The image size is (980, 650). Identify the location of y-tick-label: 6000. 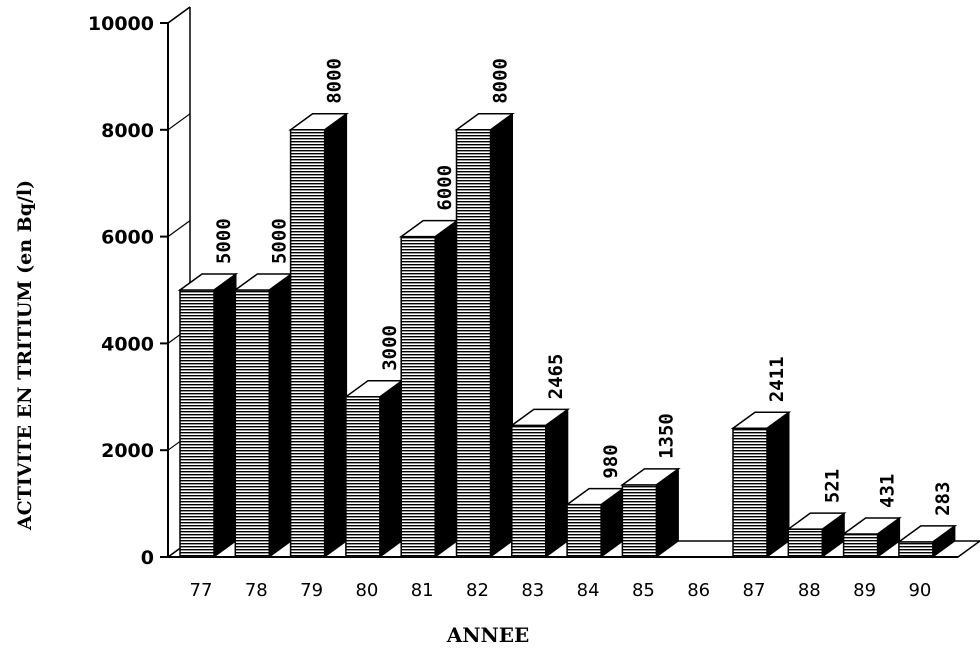
(127, 238).